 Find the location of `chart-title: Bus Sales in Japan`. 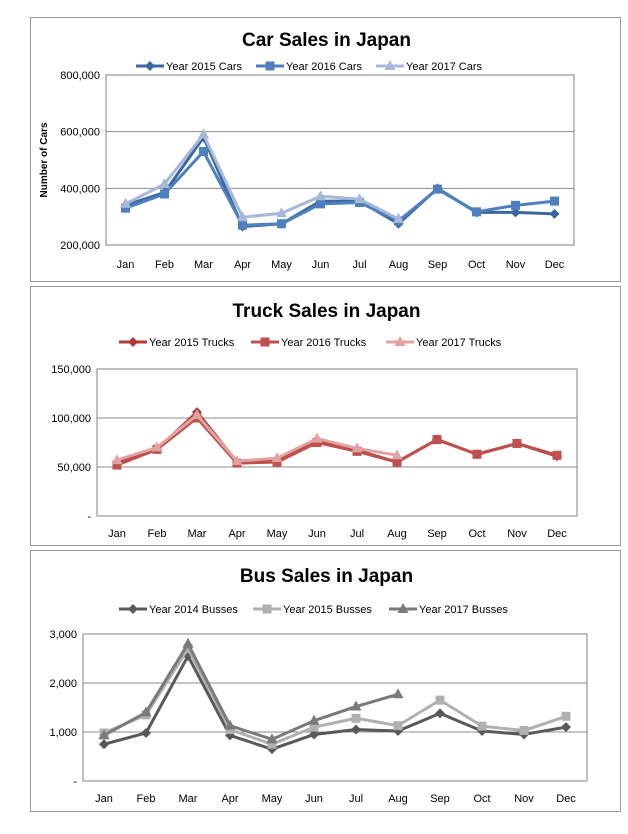

chart-title: Bus Sales in Japan is located at coordinates (326, 576).